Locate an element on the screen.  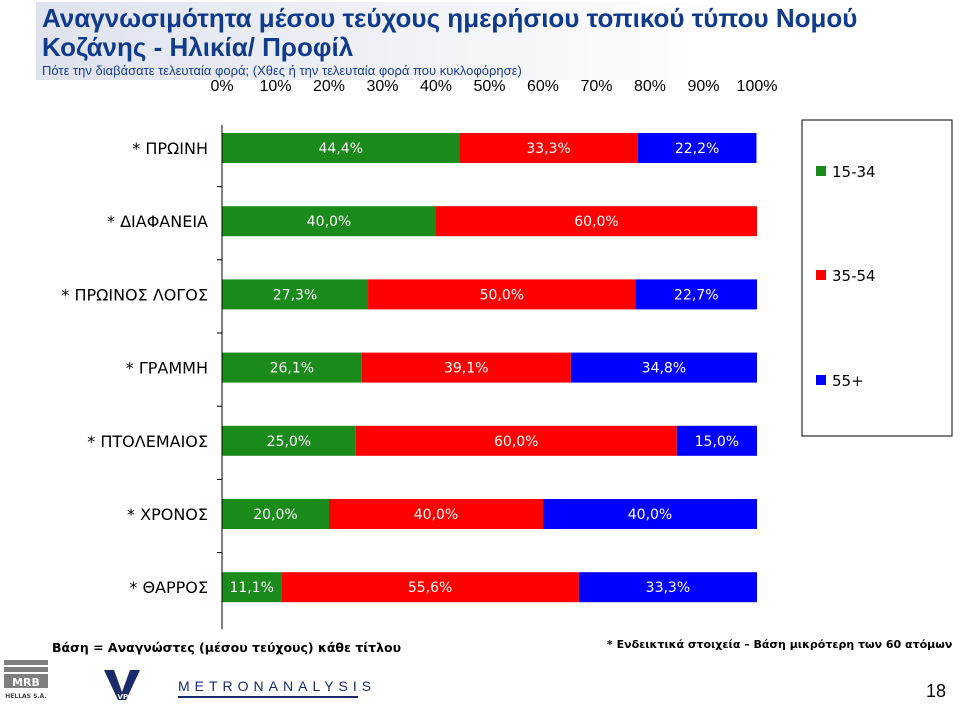
data-label: 39,1% is located at coordinates (466, 369).